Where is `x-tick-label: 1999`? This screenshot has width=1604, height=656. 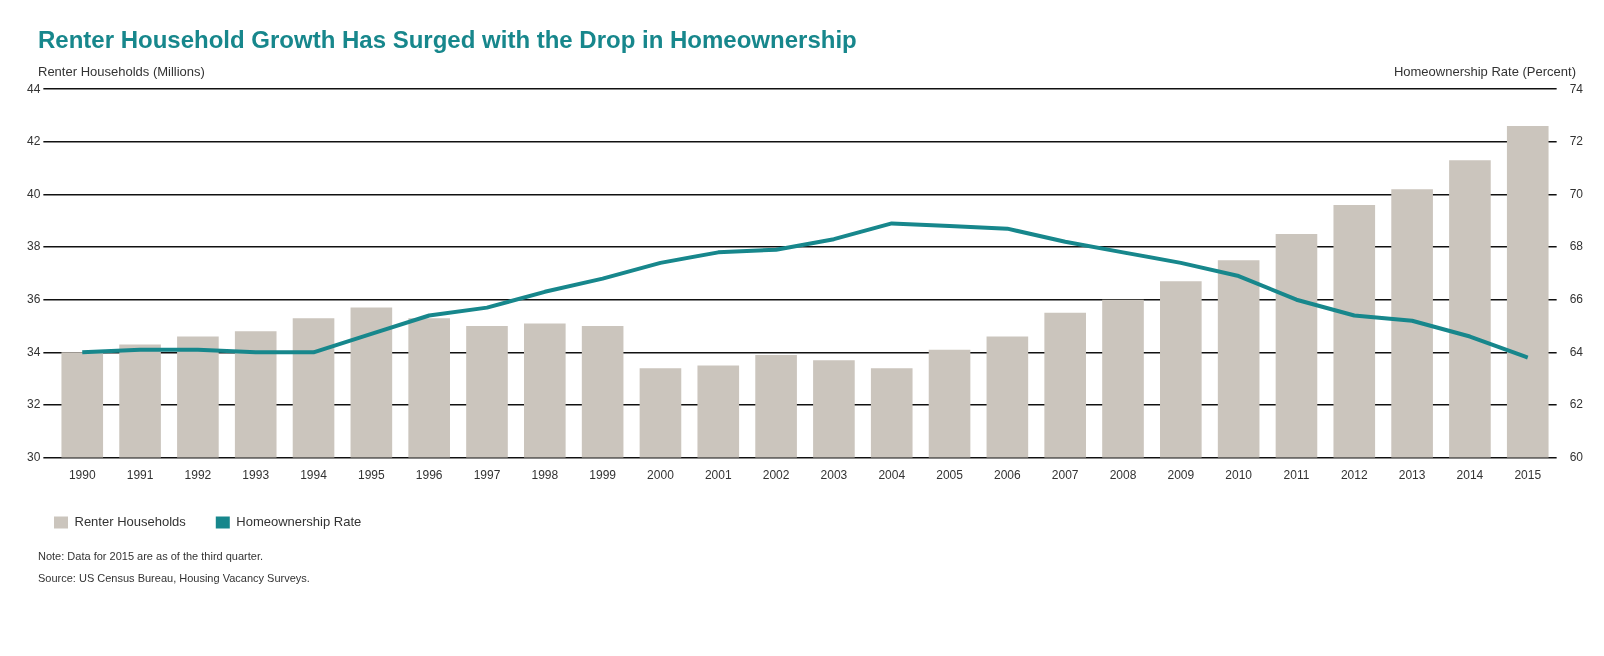
x-tick-label: 1999 is located at coordinates (603, 475).